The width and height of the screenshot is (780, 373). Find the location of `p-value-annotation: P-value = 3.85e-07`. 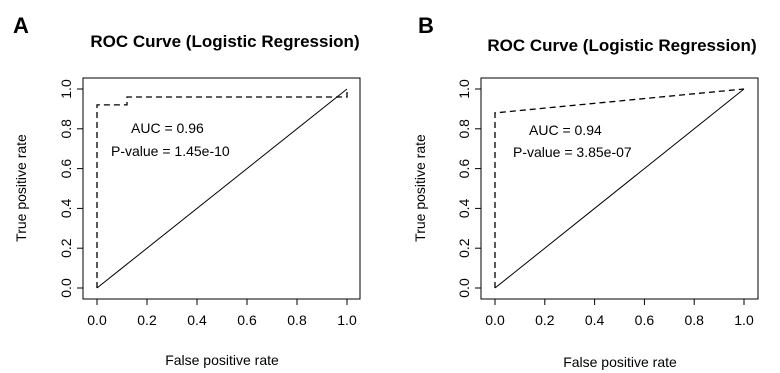

p-value-annotation: P-value = 3.85e-07 is located at coordinates (572, 152).